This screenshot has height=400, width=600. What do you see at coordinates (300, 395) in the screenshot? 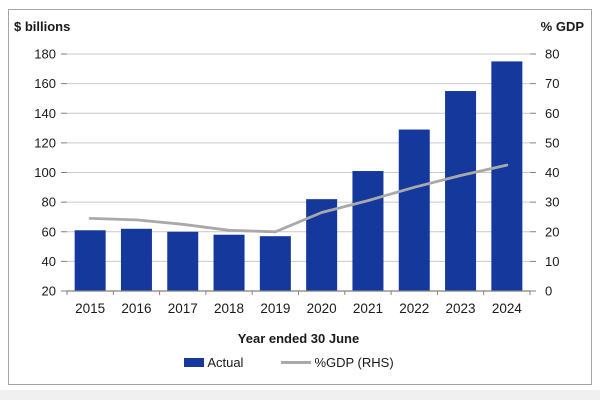
I see `page-background-strip` at bounding box center [300, 395].